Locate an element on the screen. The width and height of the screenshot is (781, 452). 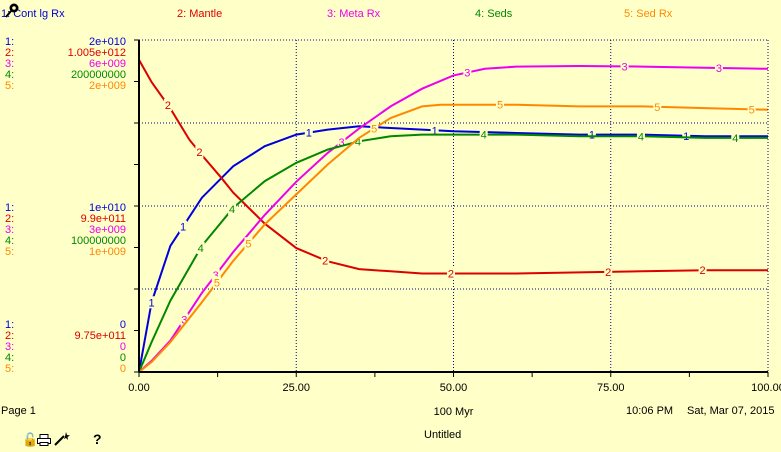
legend-entry-4: 4: Seds is located at coordinates (494, 14).